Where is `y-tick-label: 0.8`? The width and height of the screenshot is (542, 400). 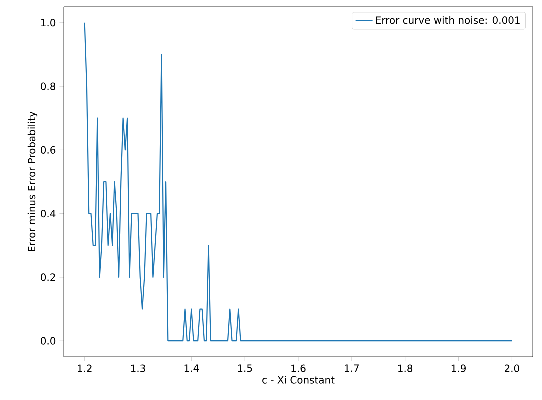
y-tick-label: 0.8 is located at coordinates (48, 86).